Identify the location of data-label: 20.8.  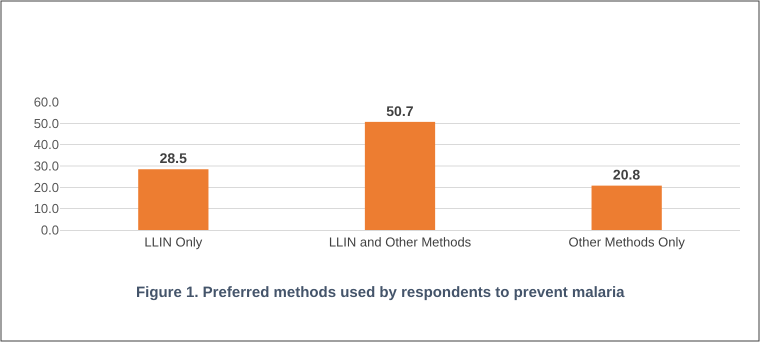
(626, 174).